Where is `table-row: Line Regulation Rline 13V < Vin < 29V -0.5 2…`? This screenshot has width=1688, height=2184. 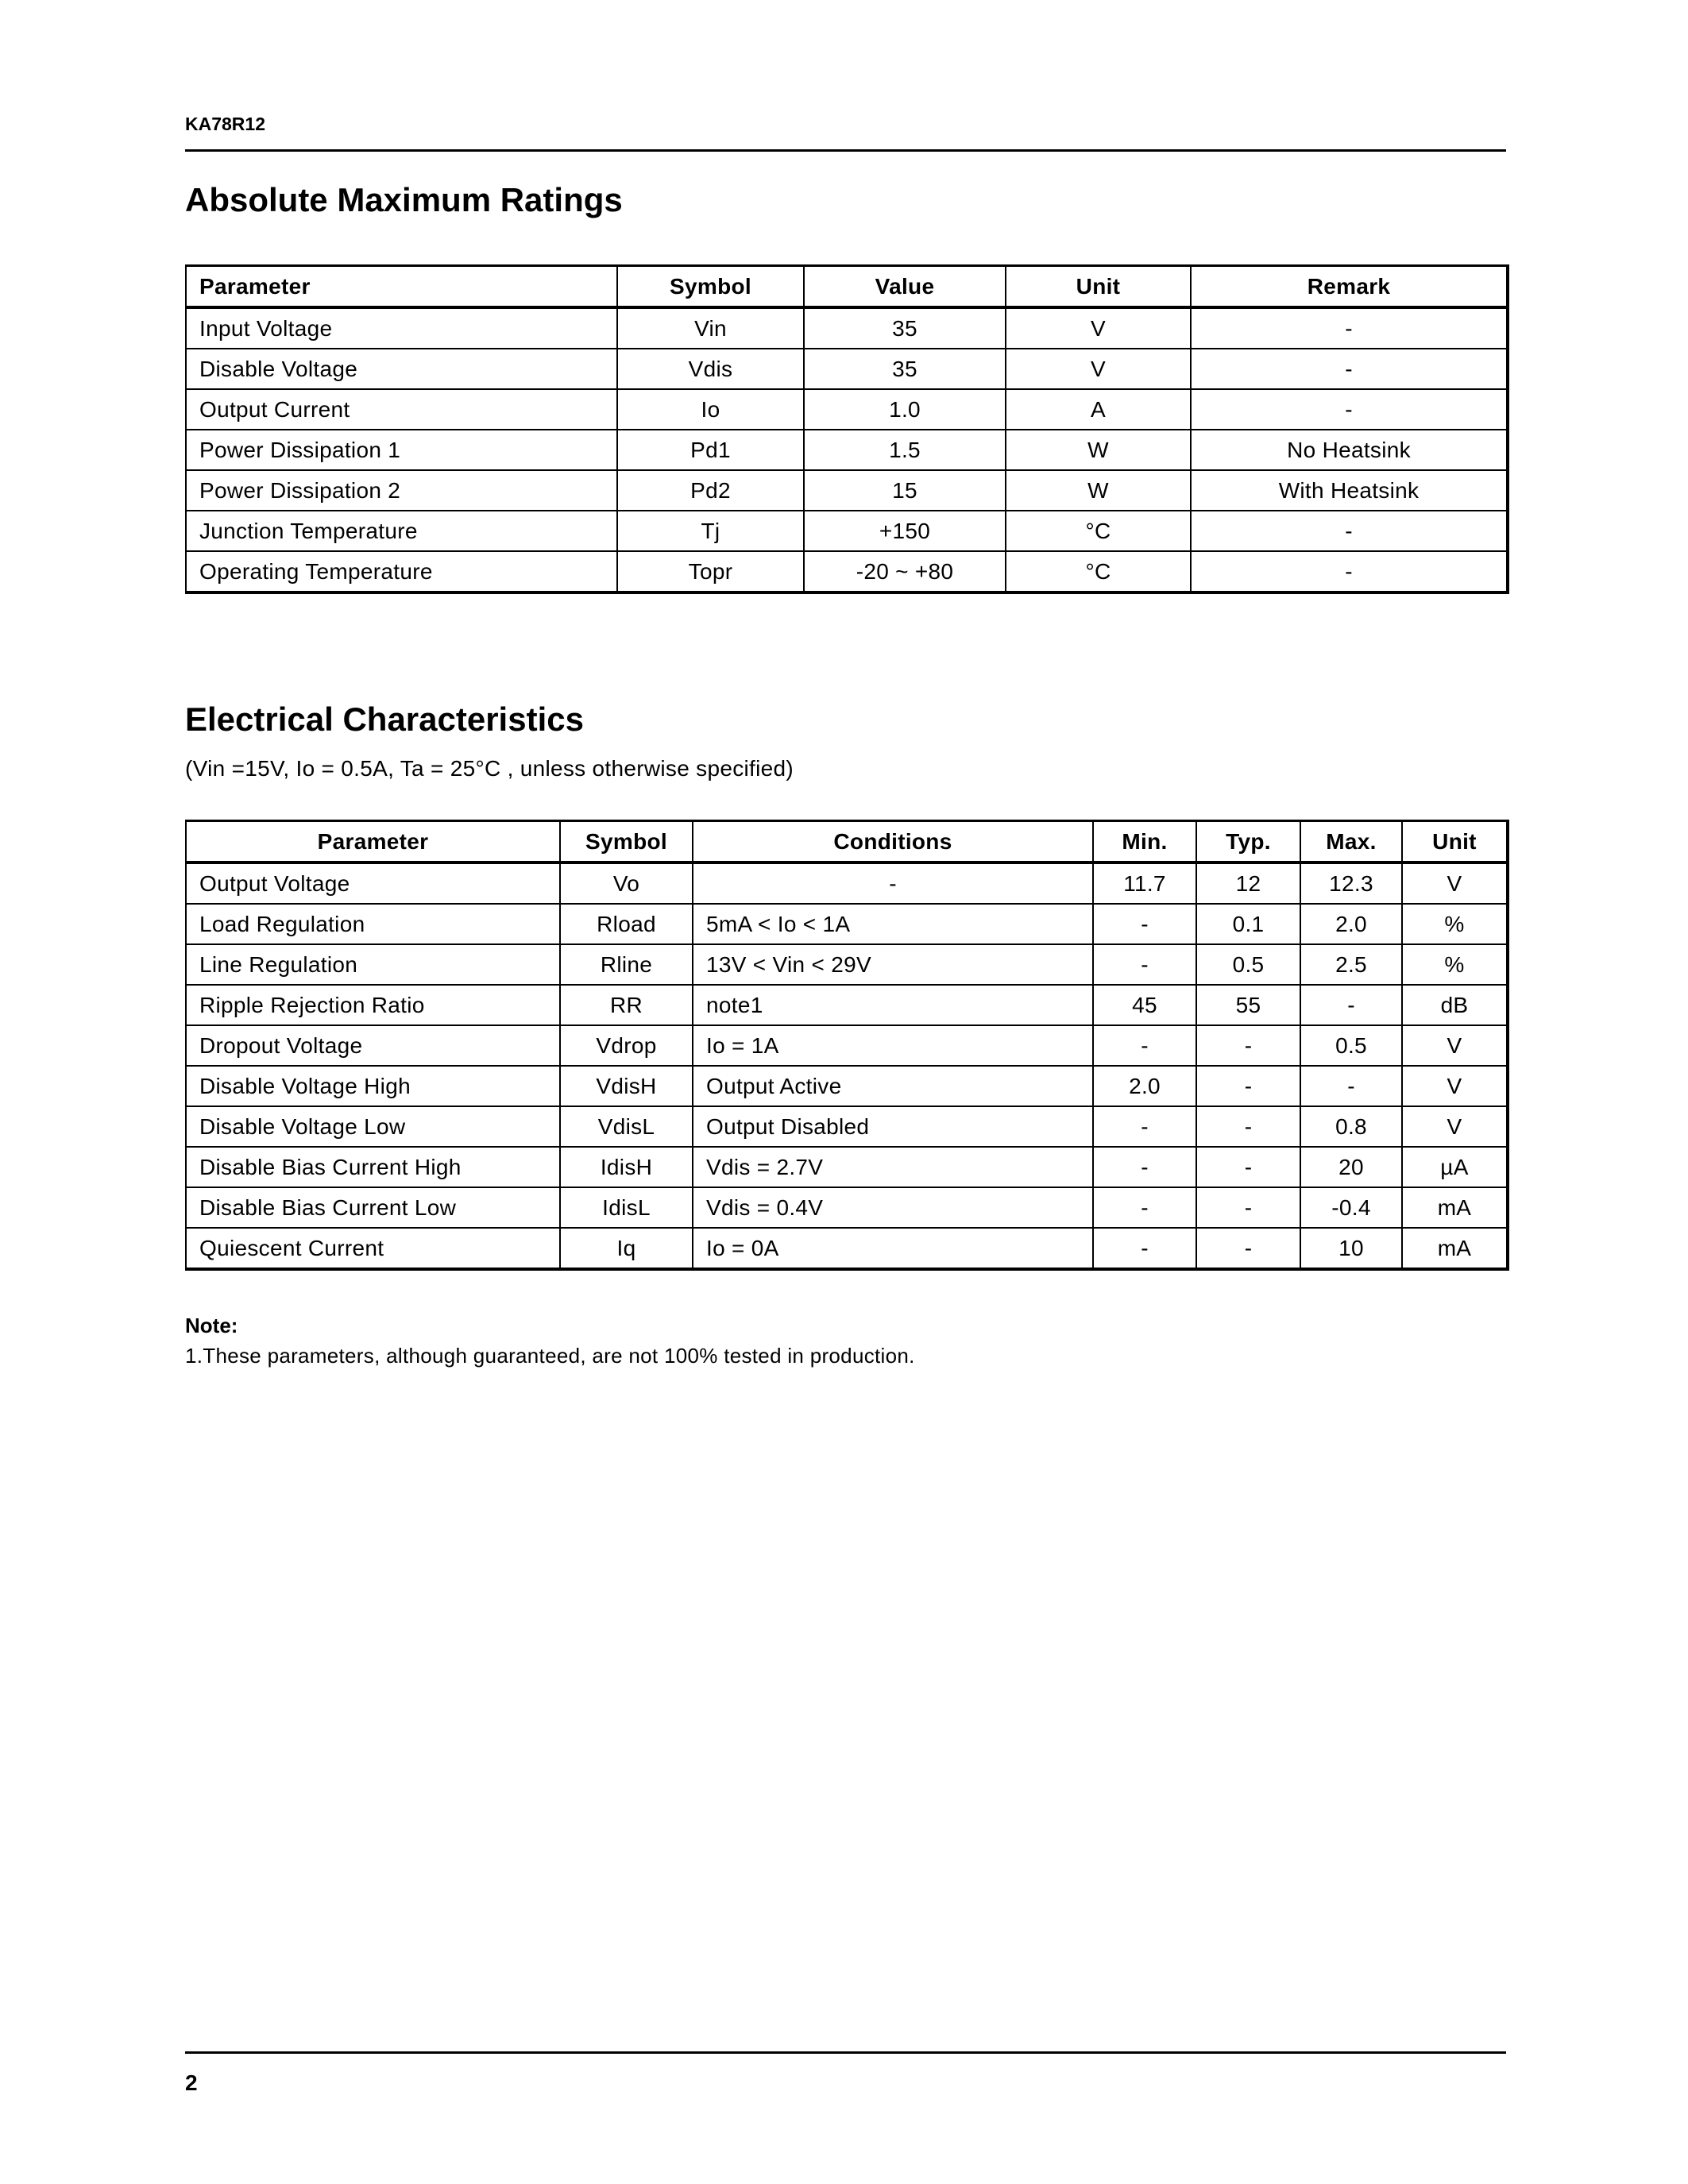 table-row: Line Regulation Rline 13V < Vin < 29V -0.5 2… is located at coordinates (846, 964).